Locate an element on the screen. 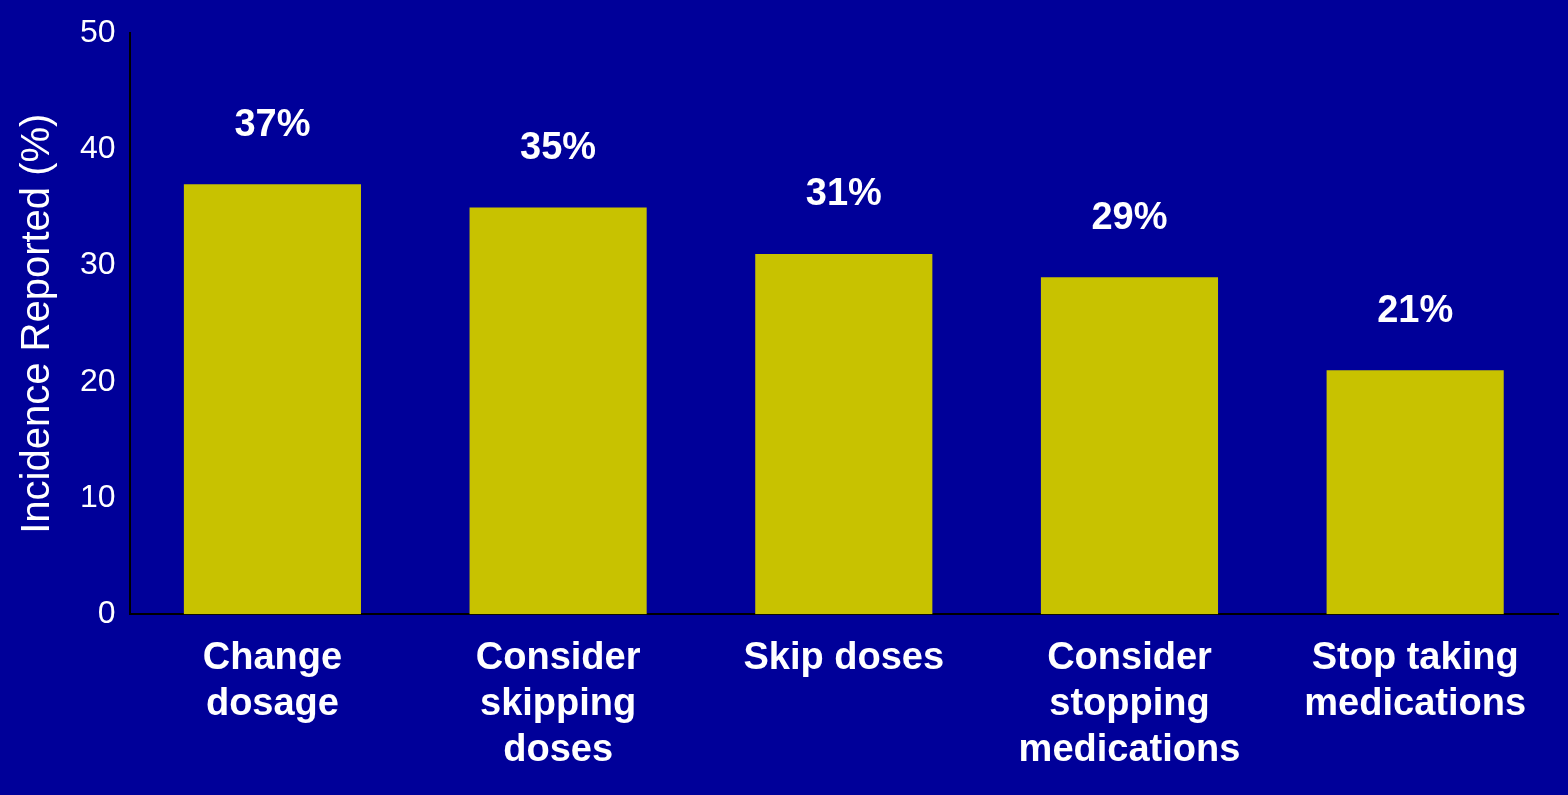 The image size is (1568, 795). y-tick-label: 50 is located at coordinates (98, 31).